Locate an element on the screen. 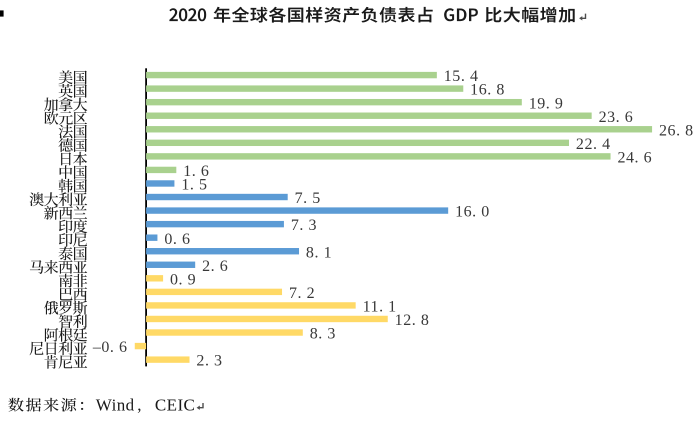  svg-text: 26. 8 is located at coordinates (676, 130).